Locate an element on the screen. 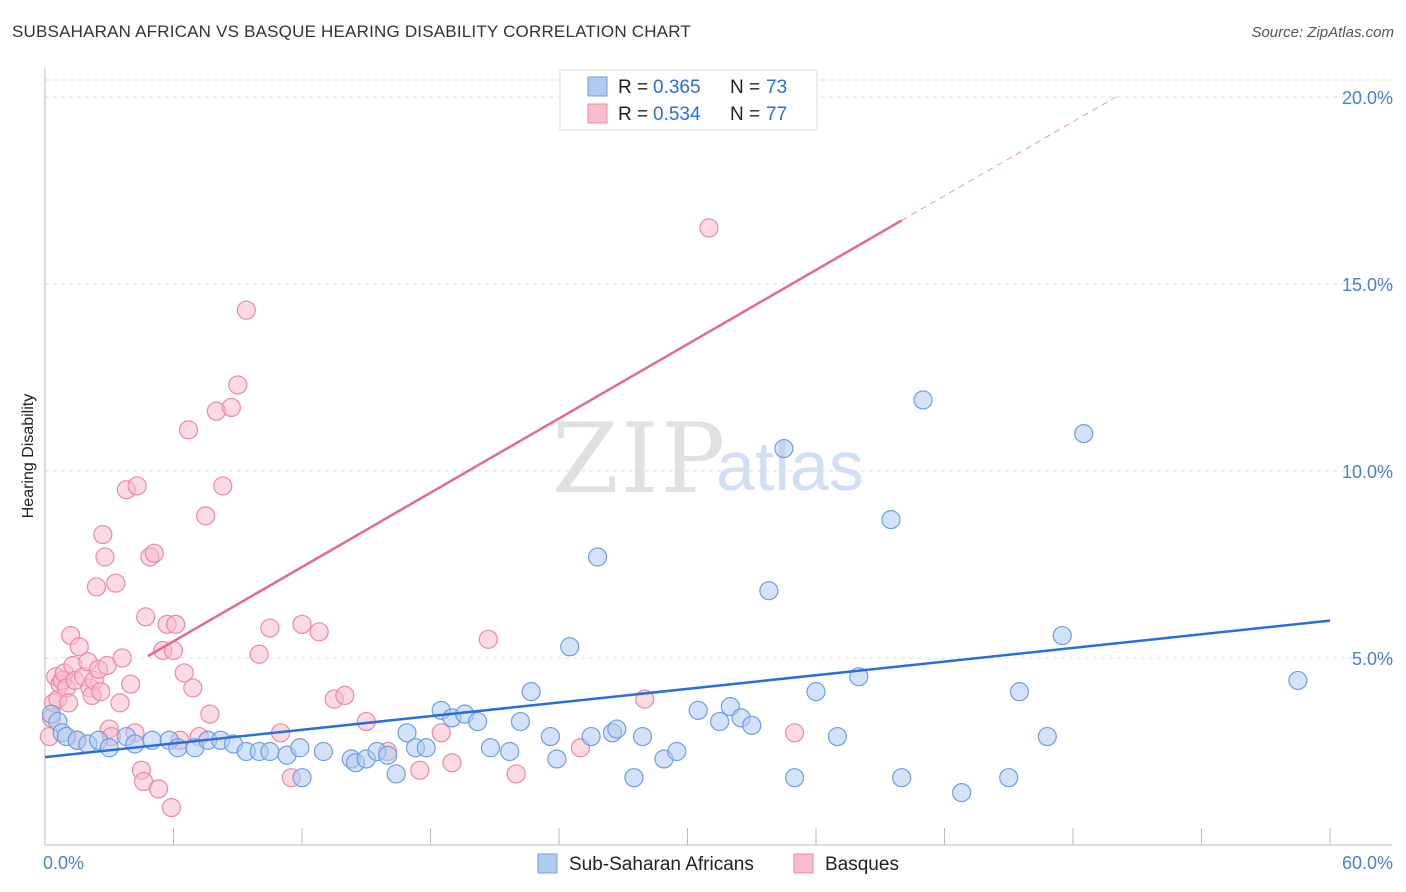 This screenshot has height=892, width=1406. sub-saharan-trend-line is located at coordinates (687, 689).